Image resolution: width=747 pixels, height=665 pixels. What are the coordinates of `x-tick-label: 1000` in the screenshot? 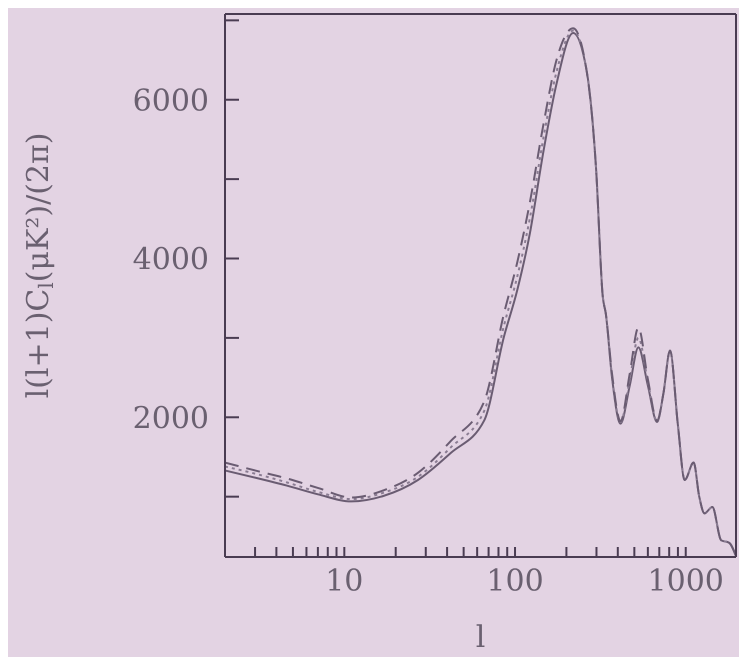 It's located at (686, 580).